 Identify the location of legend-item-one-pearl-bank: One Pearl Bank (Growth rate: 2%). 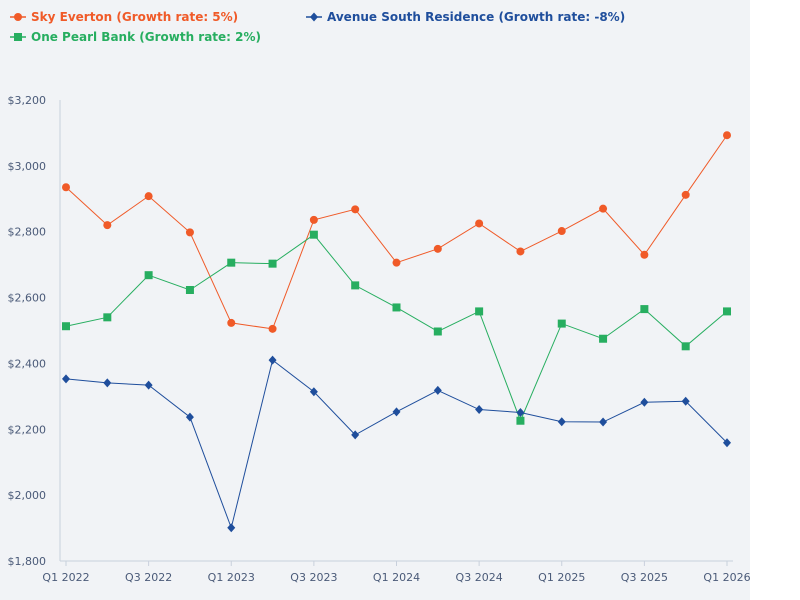
(135, 37).